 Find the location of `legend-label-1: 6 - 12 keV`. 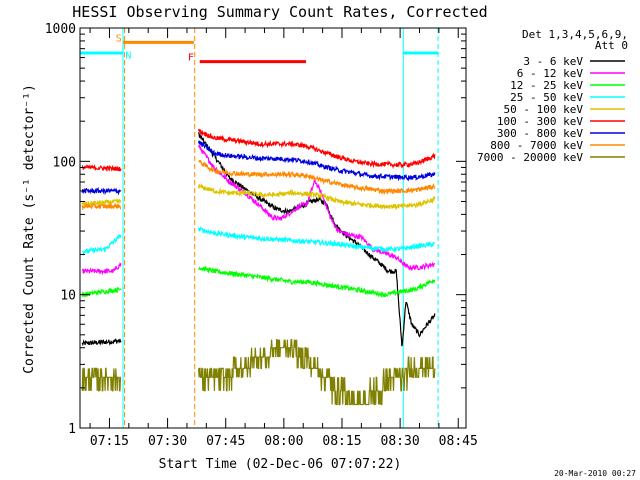

legend-label-1: 6 - 12 keV is located at coordinates (550, 73).